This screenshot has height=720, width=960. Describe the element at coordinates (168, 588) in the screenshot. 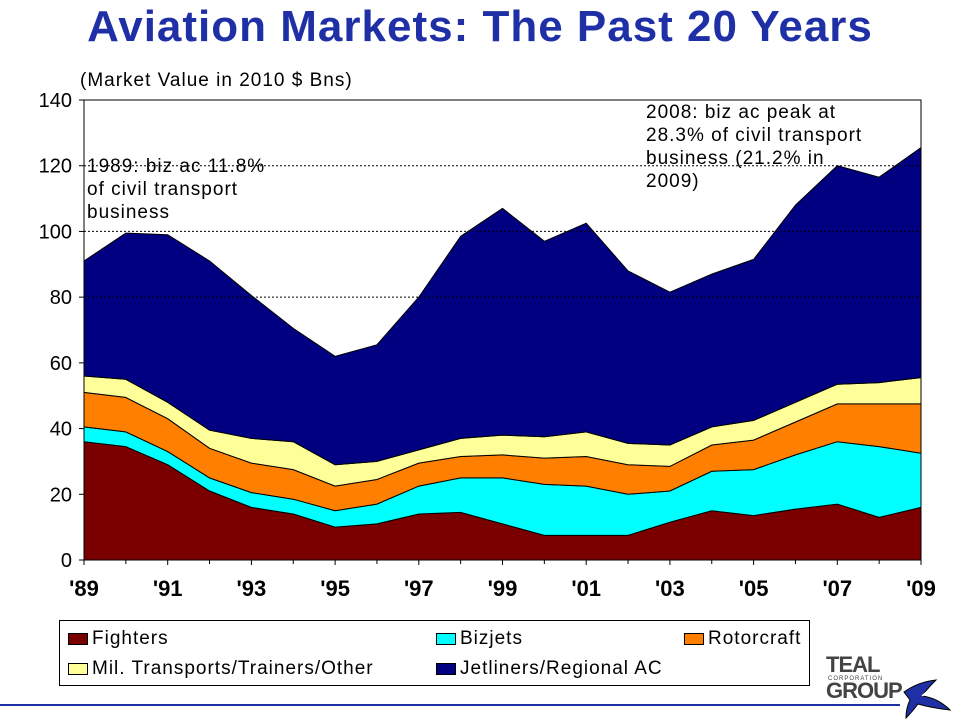

I see `x-tick-label-1: '91` at that location.